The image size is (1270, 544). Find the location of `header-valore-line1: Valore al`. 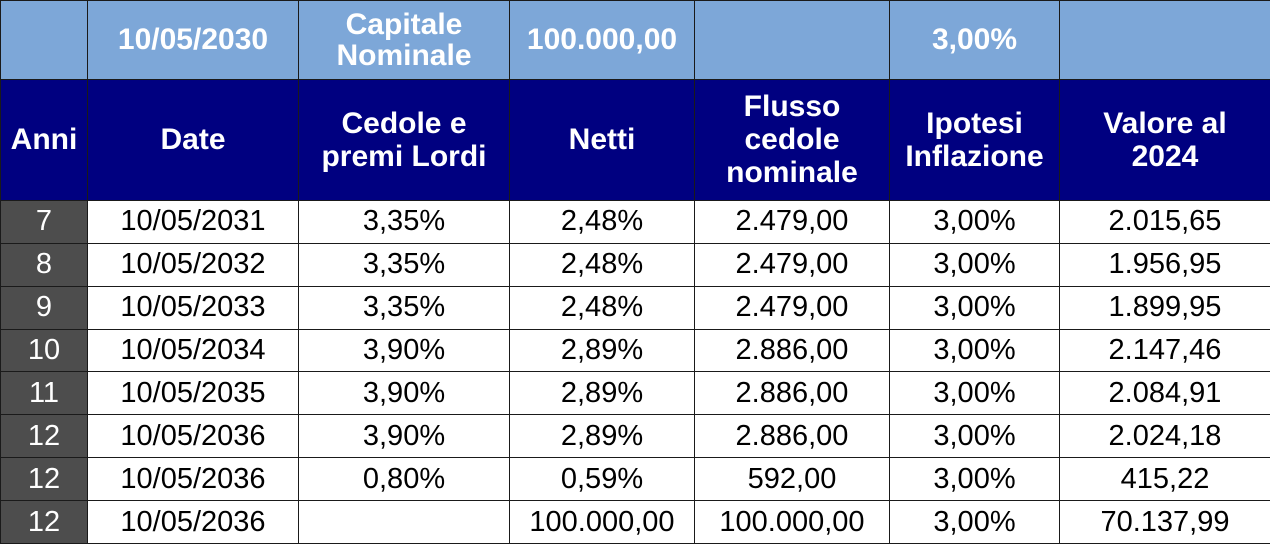

header-valore-line1: Valore al is located at coordinates (1165, 123).